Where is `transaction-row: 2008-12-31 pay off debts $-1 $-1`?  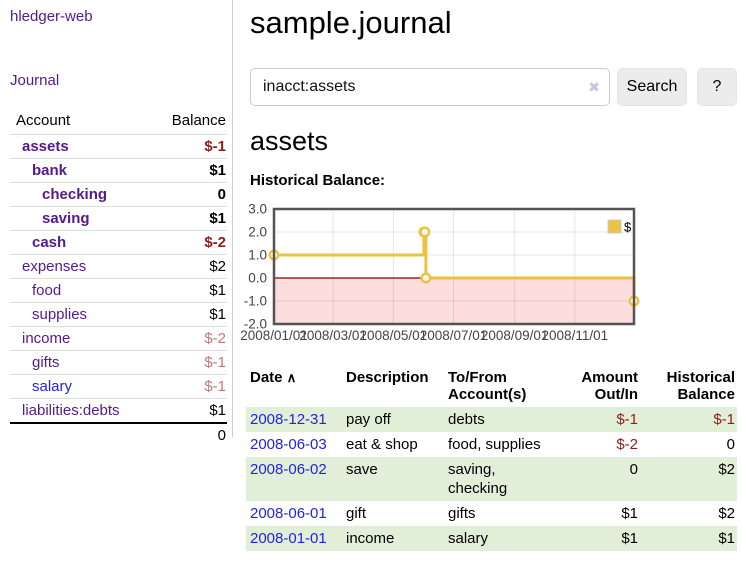 transaction-row: 2008-12-31 pay off debts $-1 $-1 is located at coordinates (491, 419).